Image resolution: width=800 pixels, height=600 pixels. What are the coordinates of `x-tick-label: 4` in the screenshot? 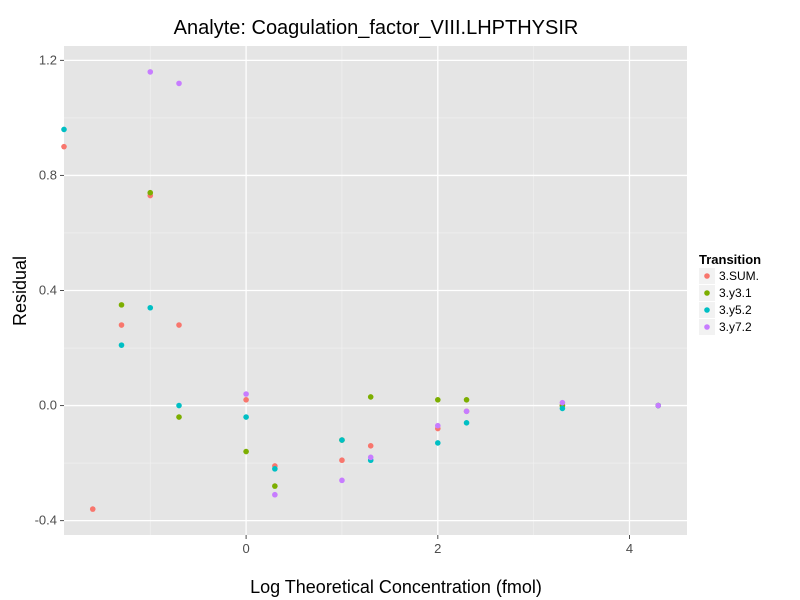 It's located at (629, 548).